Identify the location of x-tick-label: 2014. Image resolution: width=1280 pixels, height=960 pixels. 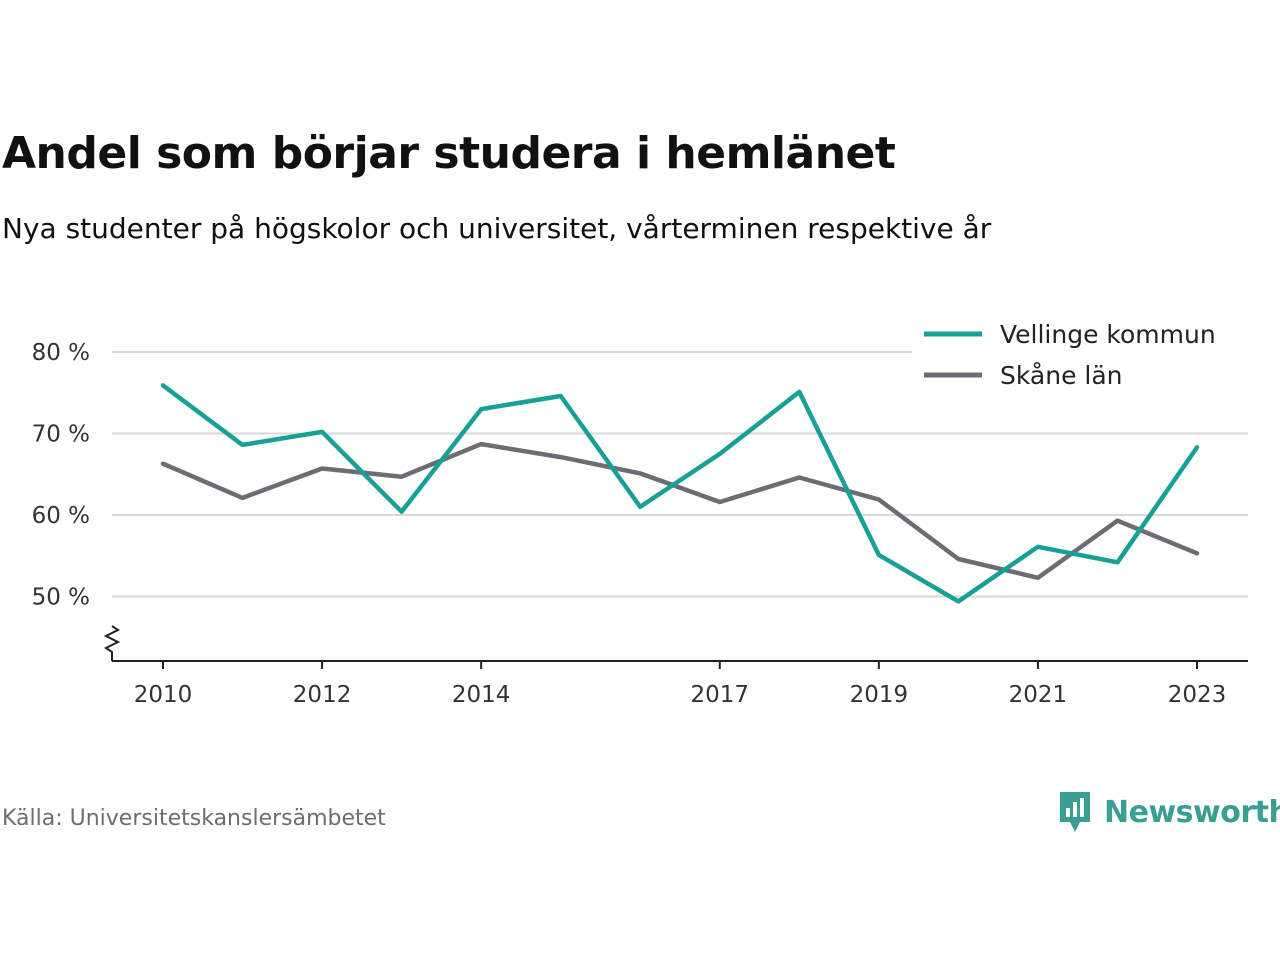
(481, 695).